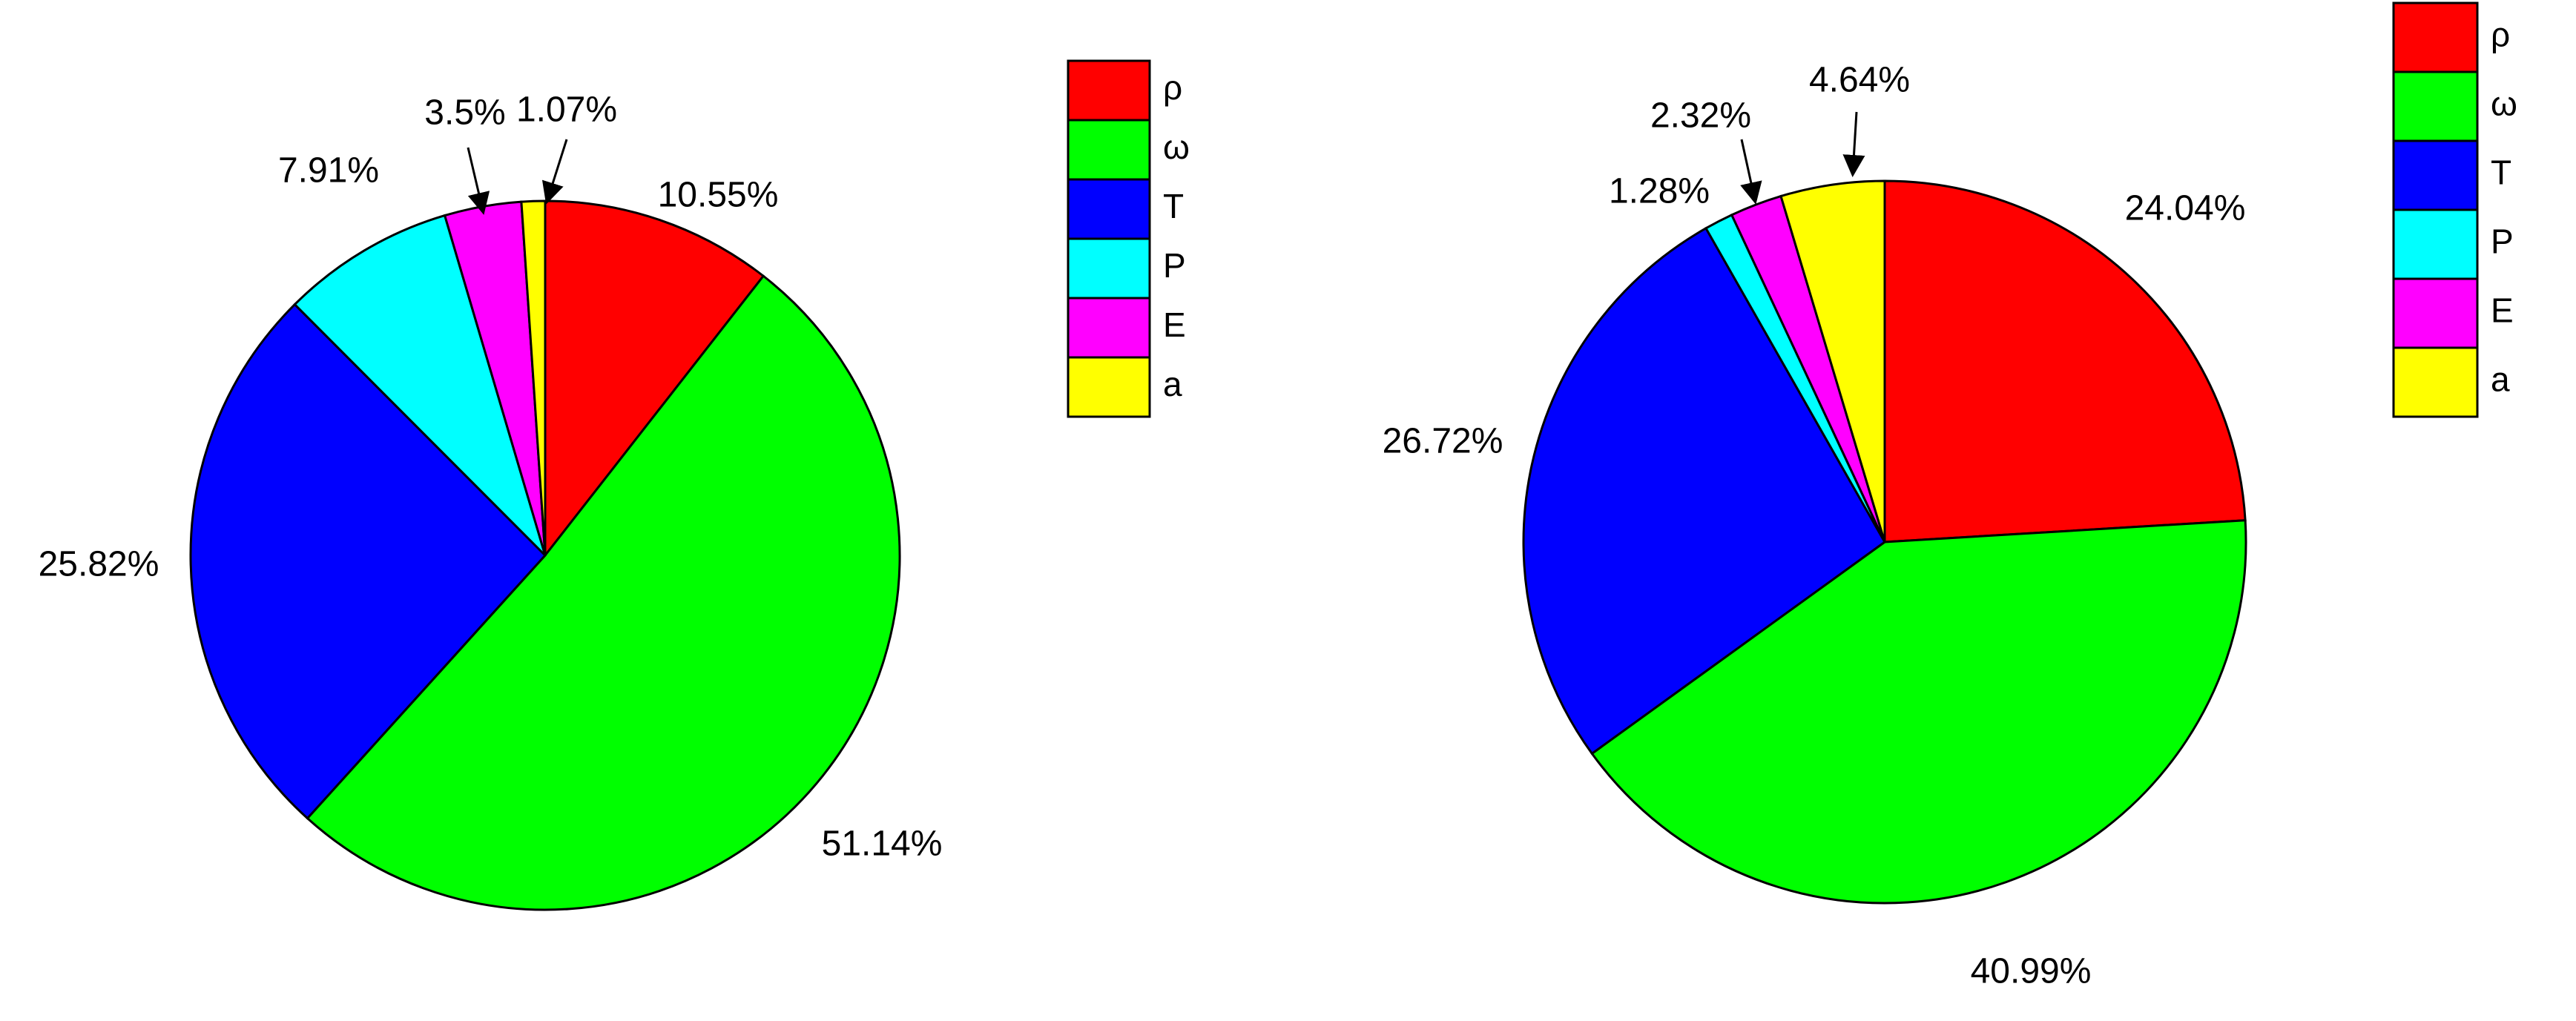 This screenshot has width=2576, height=1021. Describe the element at coordinates (465, 113) in the screenshot. I see `data-label: 3.5%` at that location.